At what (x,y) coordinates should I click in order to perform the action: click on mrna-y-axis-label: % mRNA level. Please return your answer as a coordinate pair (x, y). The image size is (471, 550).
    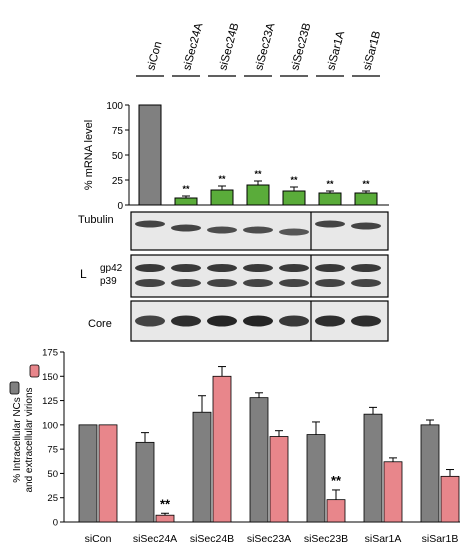
    Looking at the image, I should click on (89, 155).